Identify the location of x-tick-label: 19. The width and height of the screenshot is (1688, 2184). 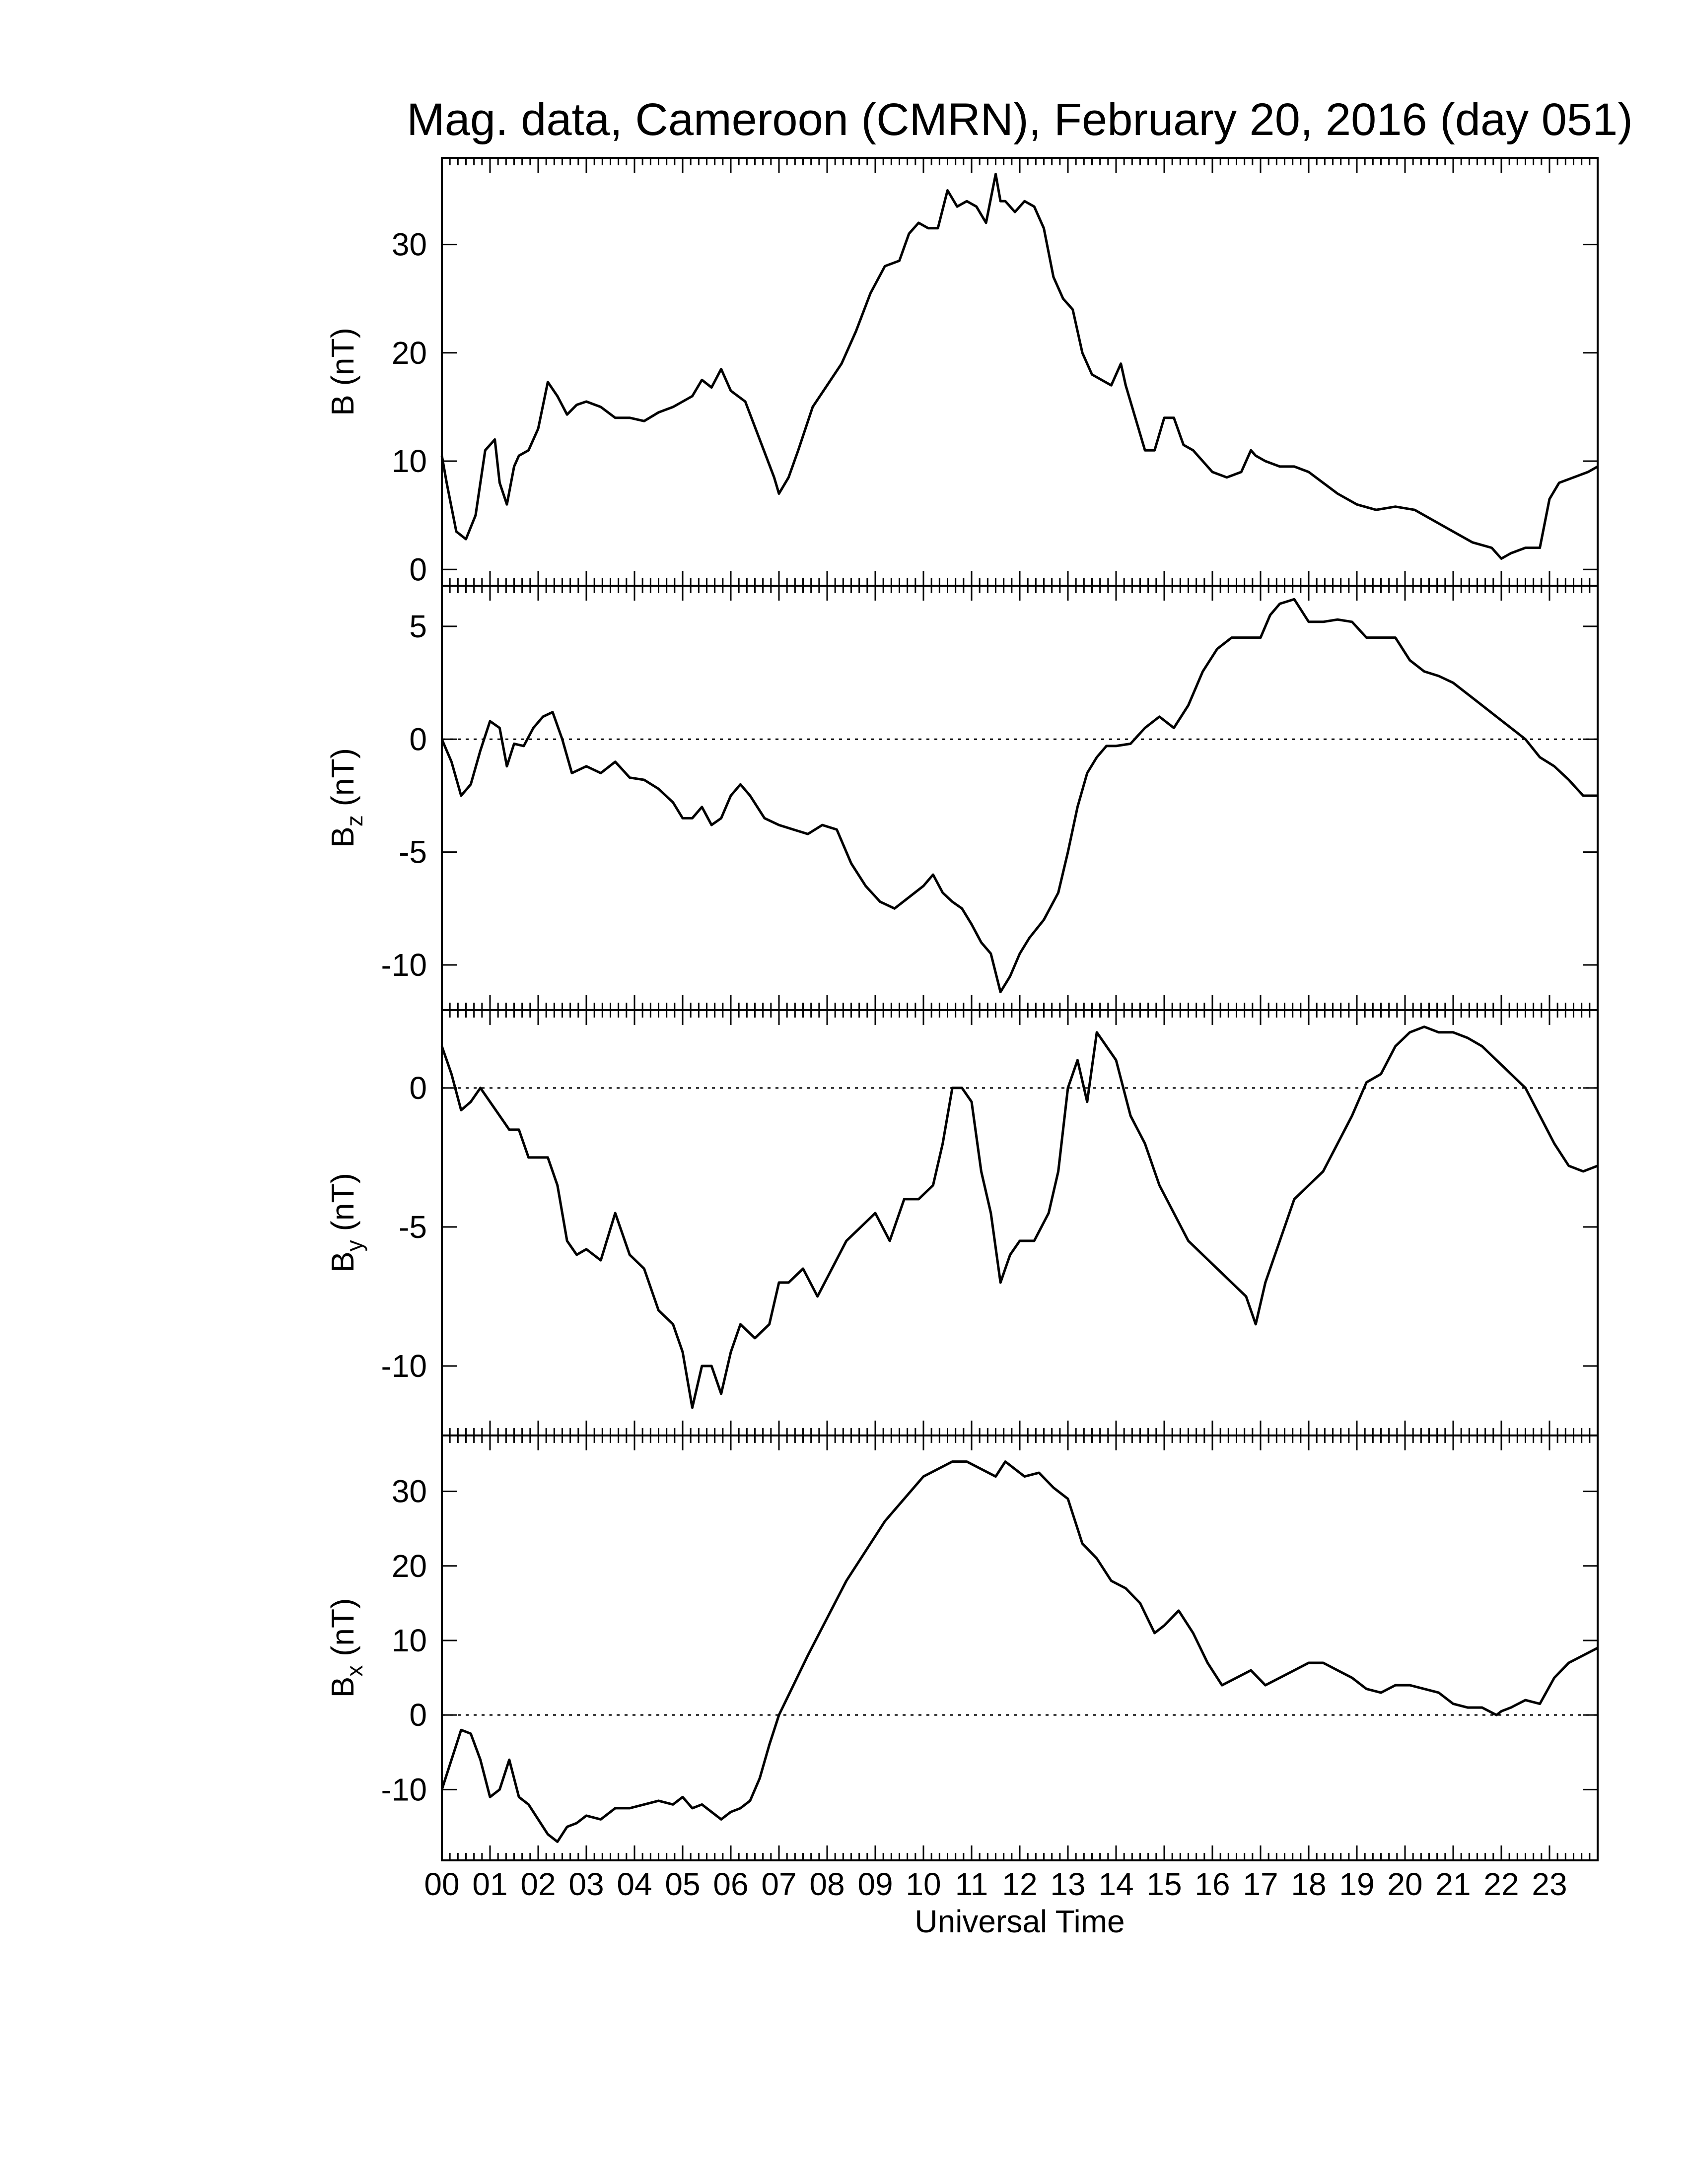
(1356, 1884).